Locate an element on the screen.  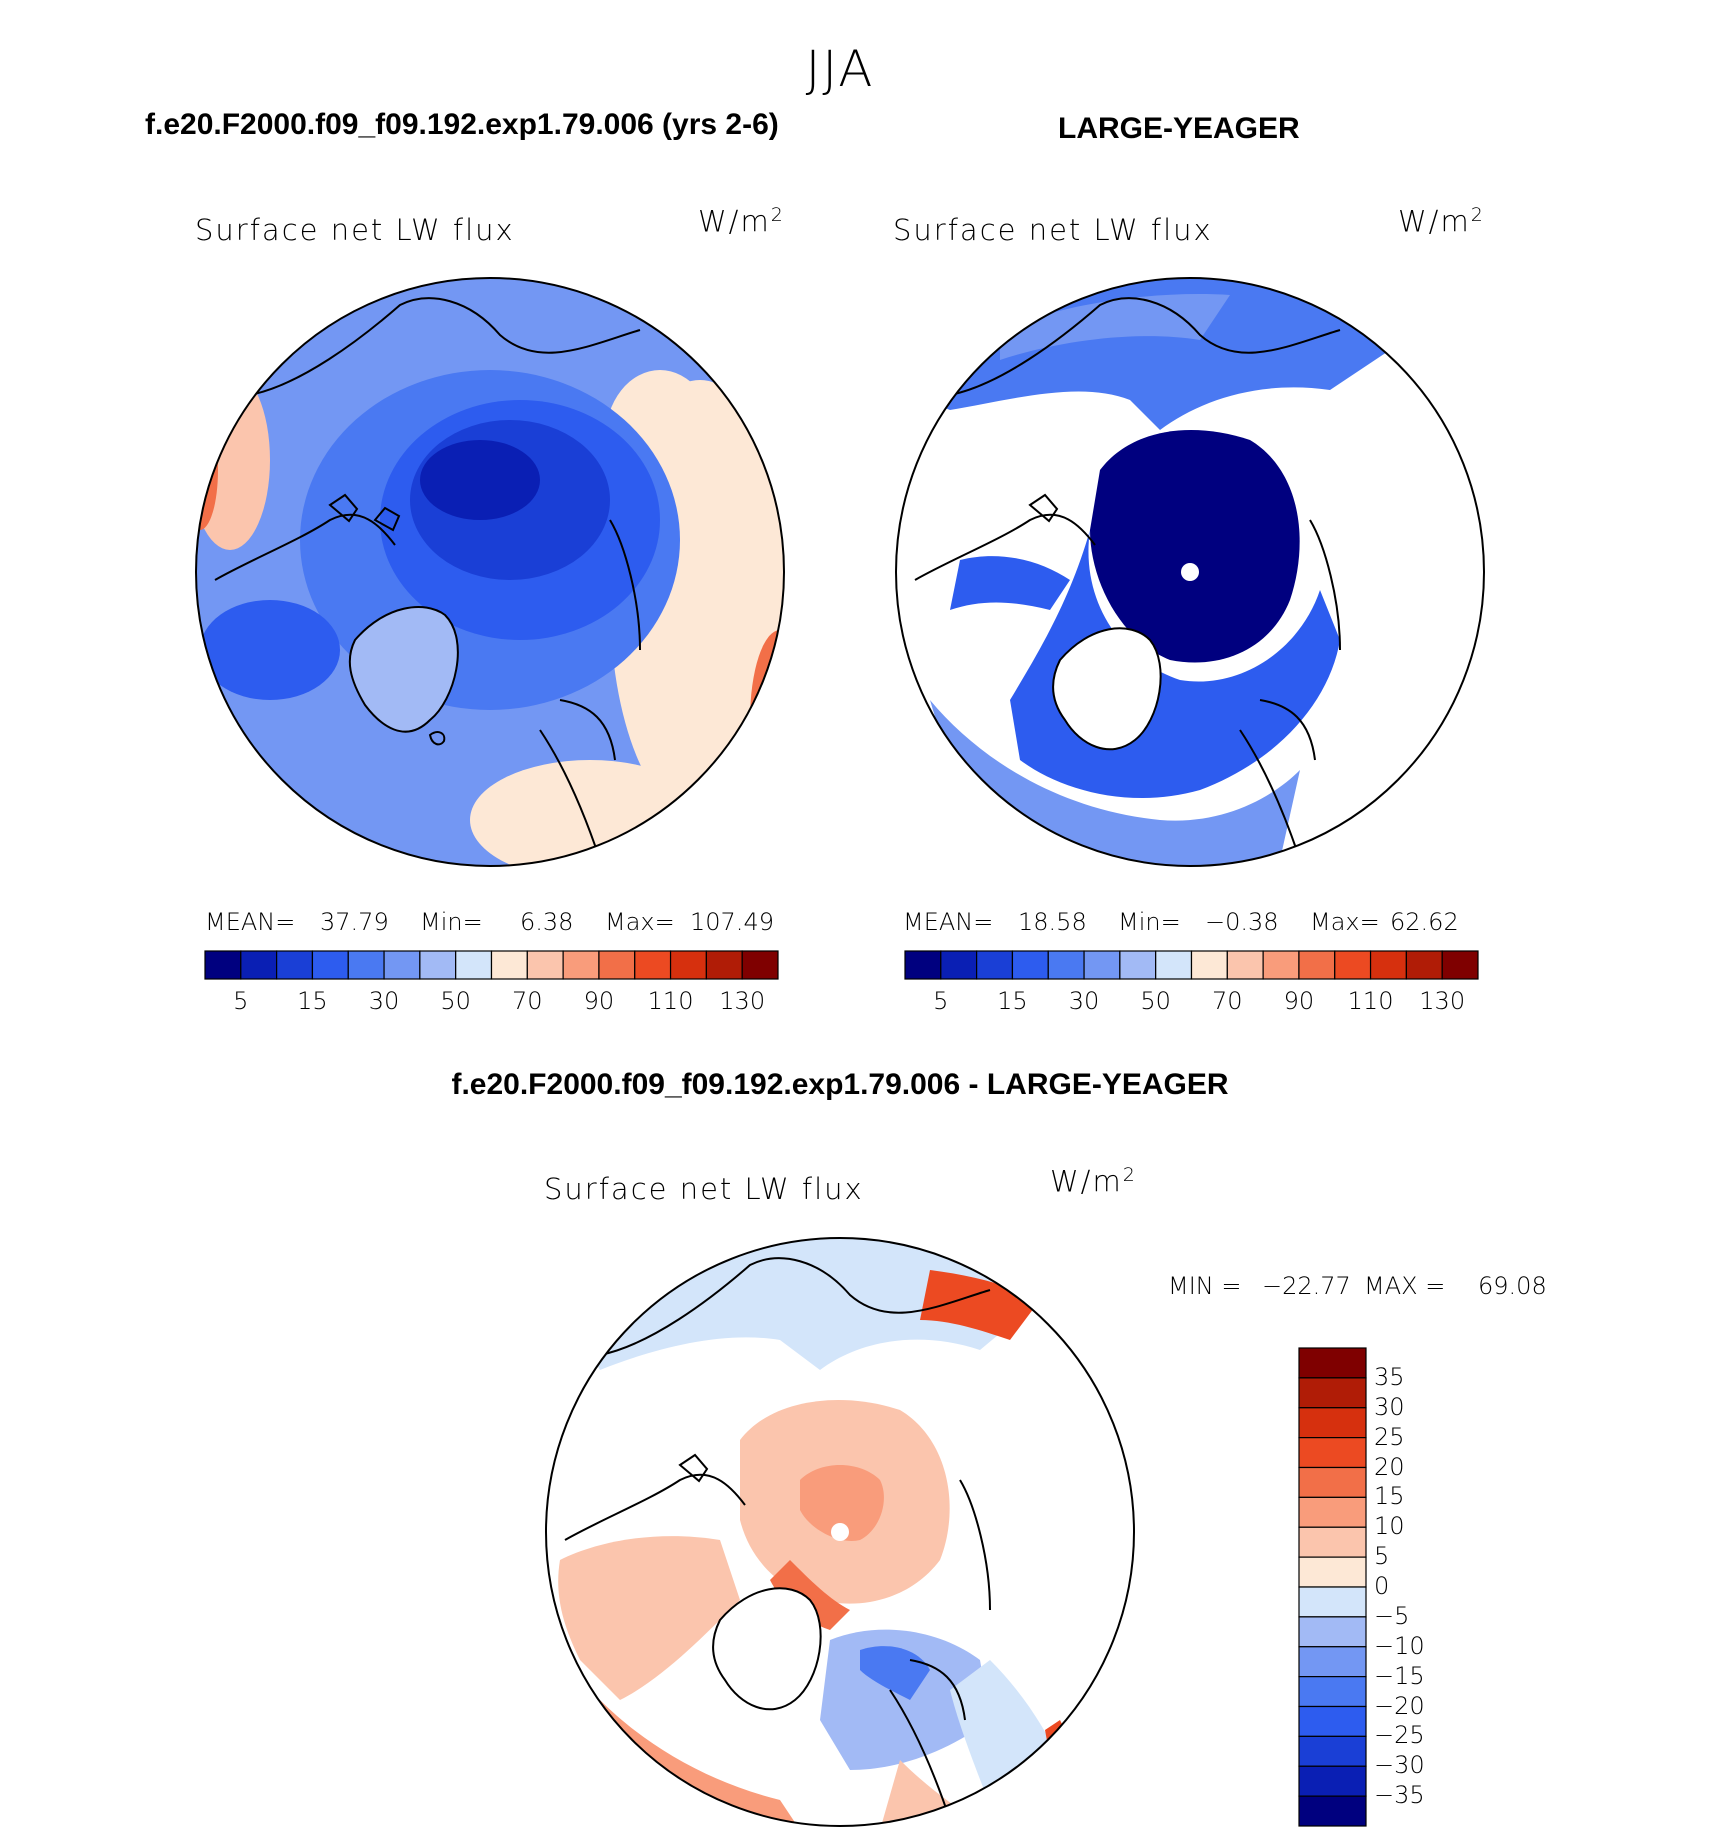
panel2-colorbar-tick-label: 30 is located at coordinates (1084, 1001).